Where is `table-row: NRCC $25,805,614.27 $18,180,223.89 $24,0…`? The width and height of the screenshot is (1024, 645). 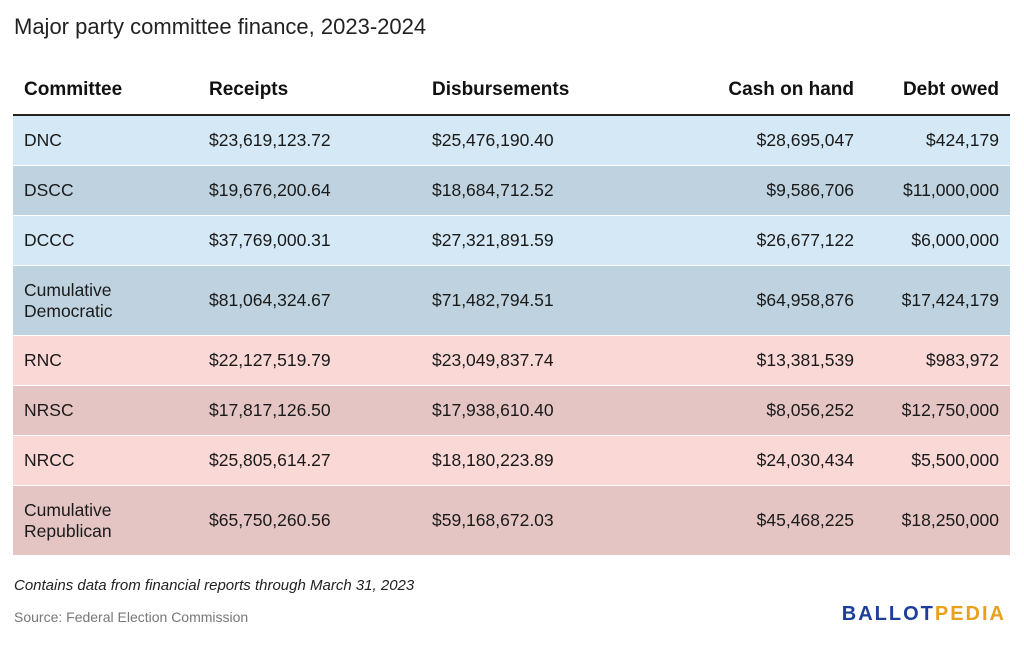 table-row: NRCC $25,805,614.27 $18,180,223.89 $24,0… is located at coordinates (511, 460).